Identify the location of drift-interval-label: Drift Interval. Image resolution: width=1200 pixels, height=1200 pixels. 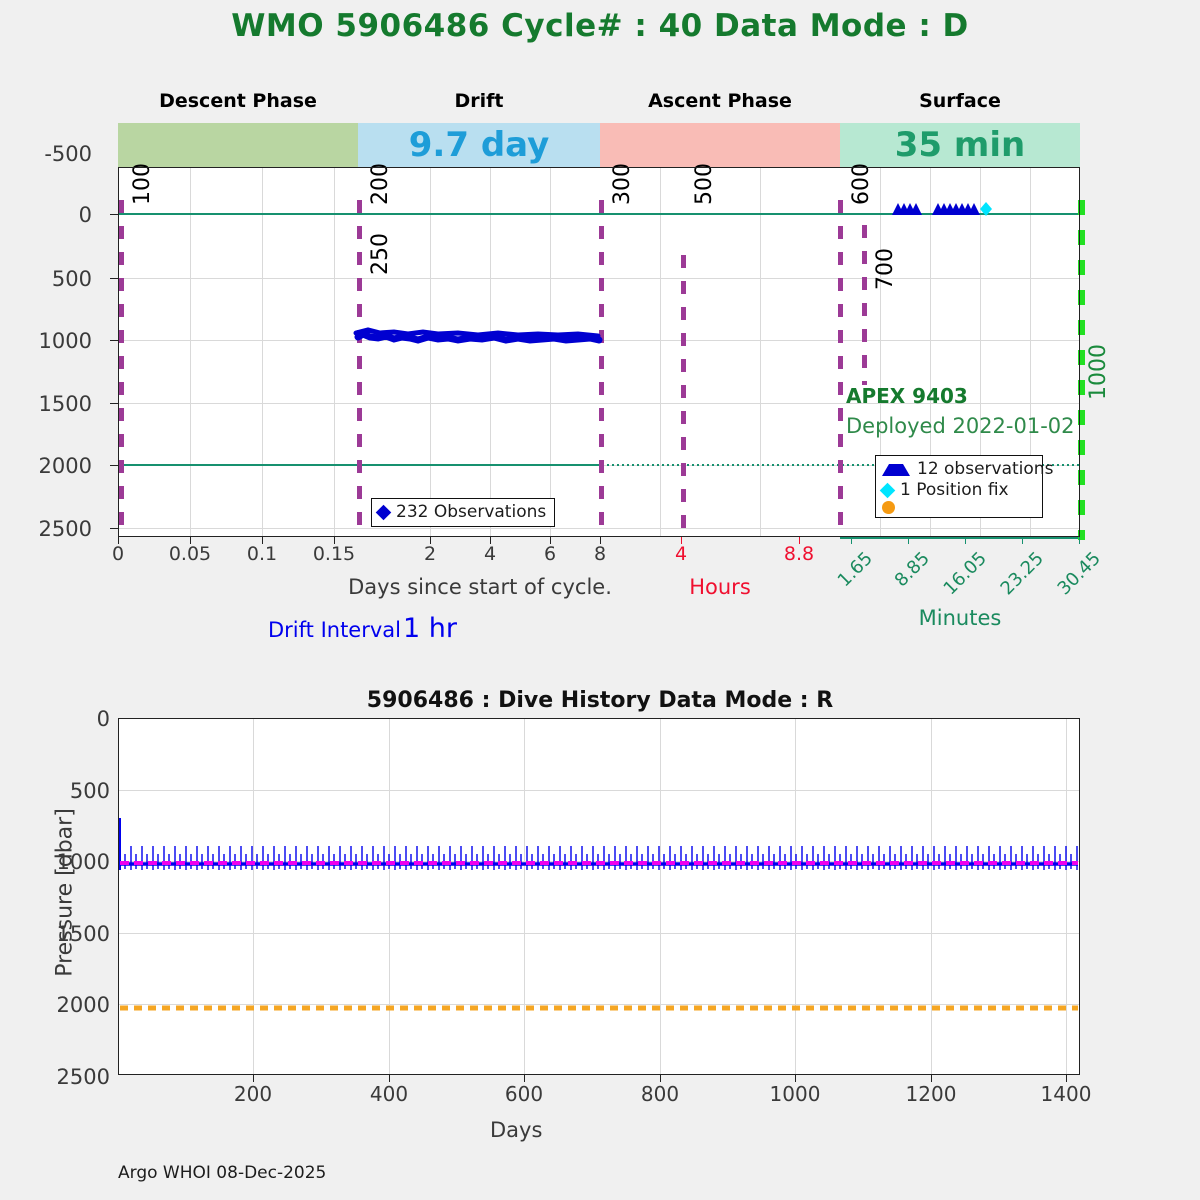
(334, 630).